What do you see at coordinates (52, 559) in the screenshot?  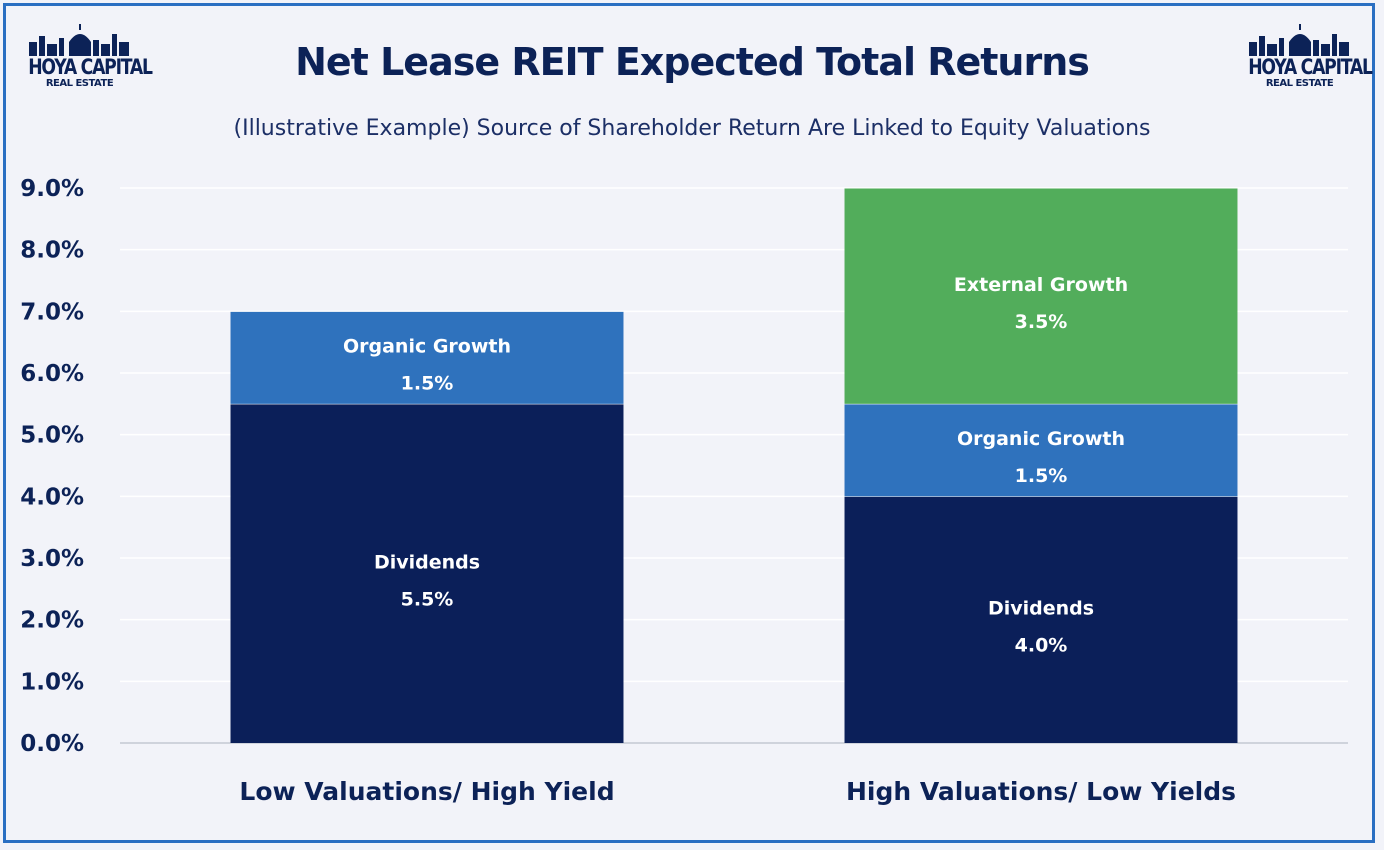 I see `y-tick-label: 3.0%` at bounding box center [52, 559].